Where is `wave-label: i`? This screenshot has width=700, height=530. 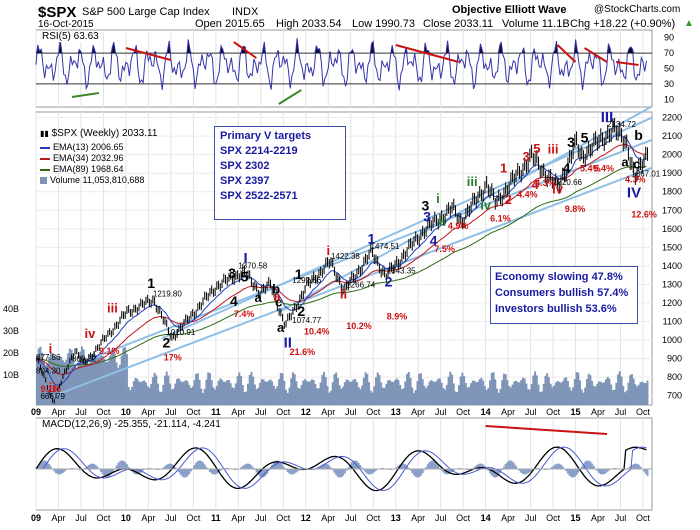 wave-label: i is located at coordinates (328, 250).